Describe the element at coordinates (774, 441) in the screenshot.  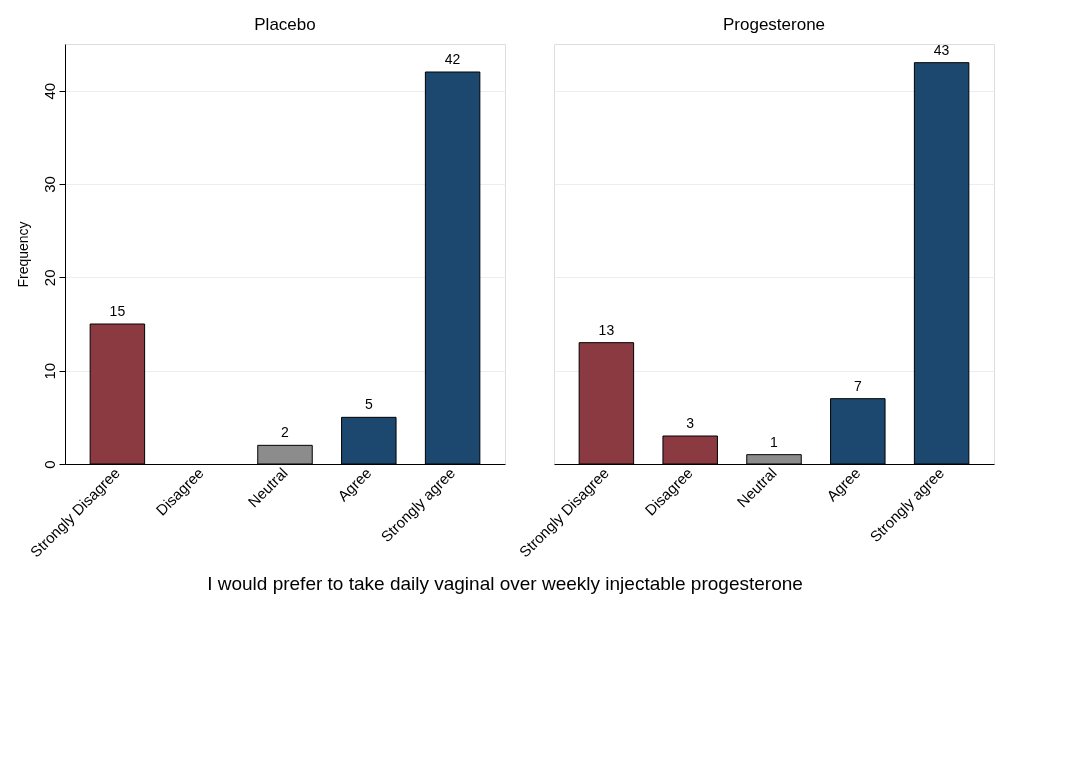
I see `data-label: 1` at that location.